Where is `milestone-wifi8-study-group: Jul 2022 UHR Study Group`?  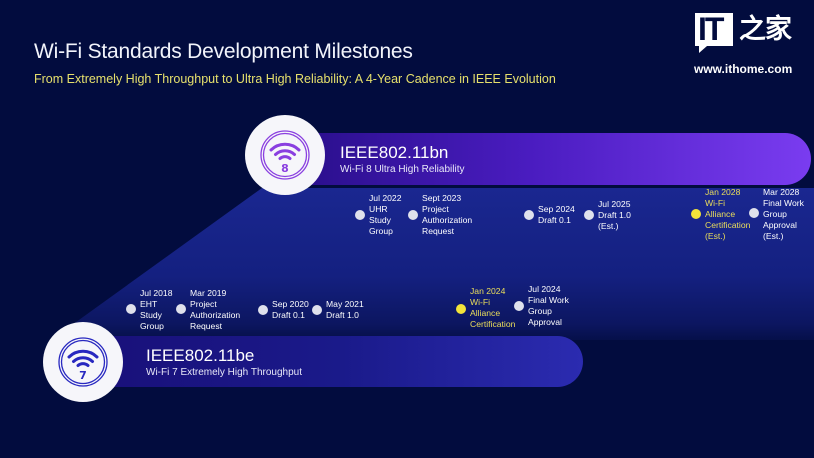 milestone-wifi8-study-group: Jul 2022 UHR Study Group is located at coordinates (378, 215).